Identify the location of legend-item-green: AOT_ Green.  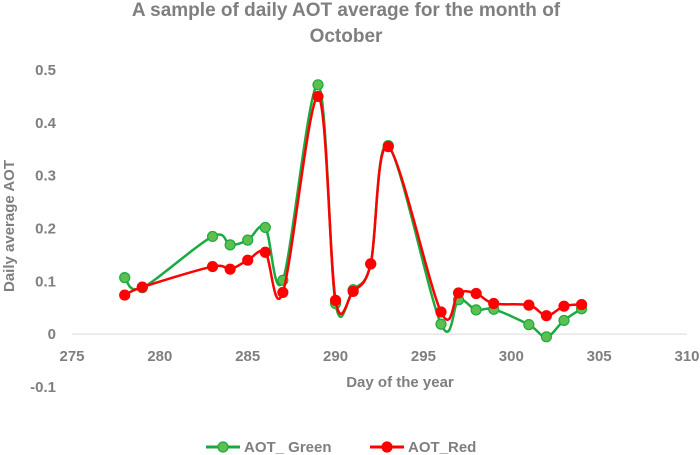
(269, 447).